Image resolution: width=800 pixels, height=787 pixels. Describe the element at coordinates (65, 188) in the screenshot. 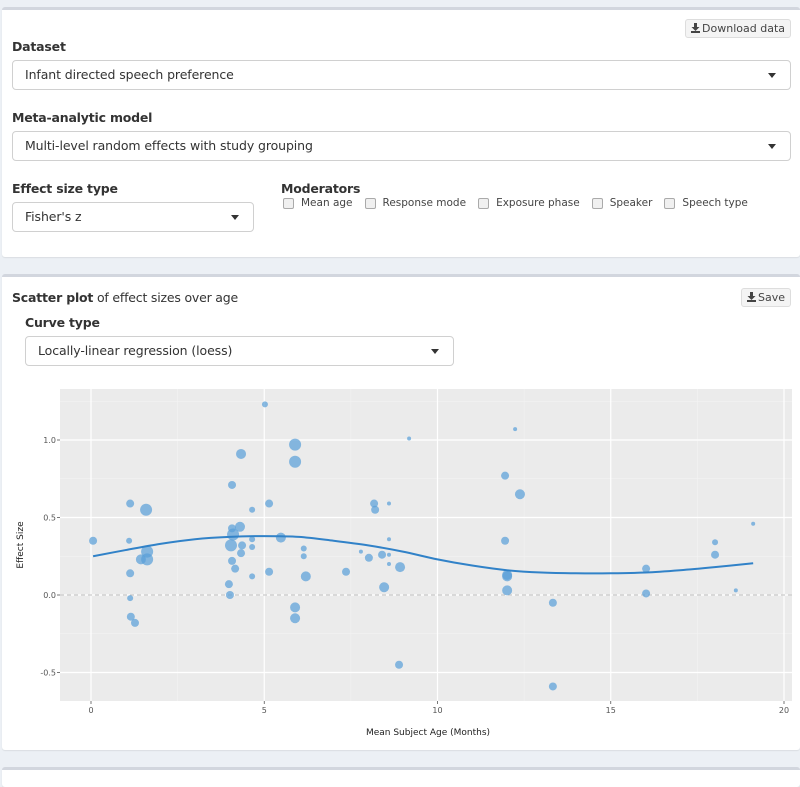

I see `effect-size-type-label: Effect size type` at that location.